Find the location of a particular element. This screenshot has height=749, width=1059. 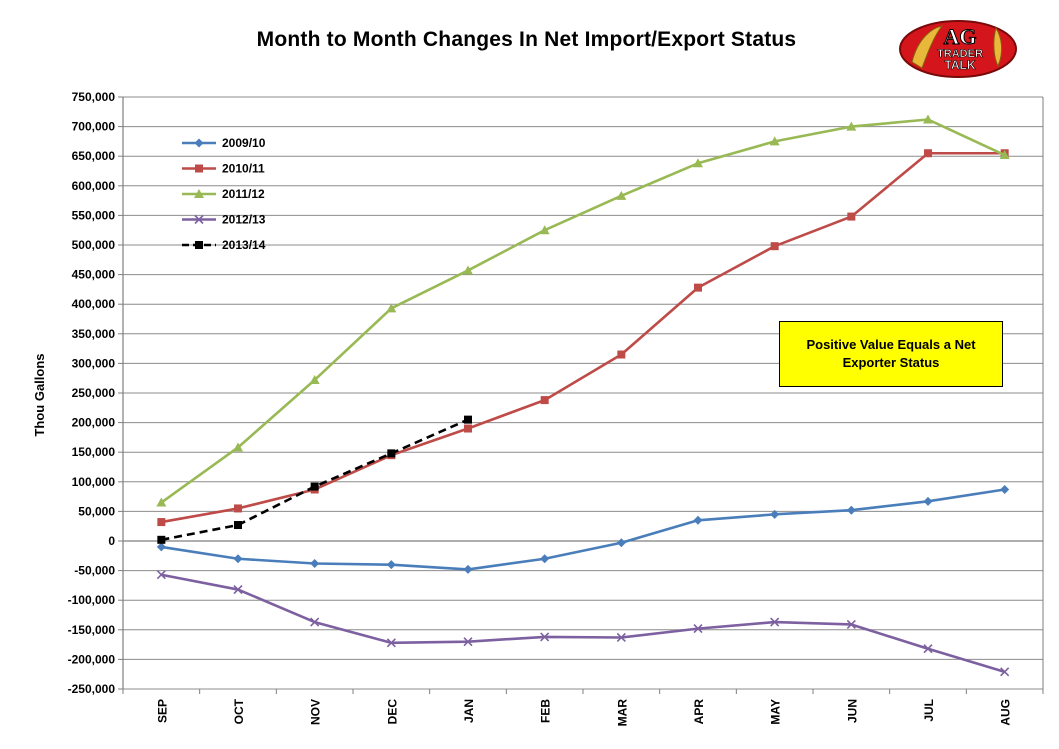

logo-line1: AG is located at coordinates (960, 36).